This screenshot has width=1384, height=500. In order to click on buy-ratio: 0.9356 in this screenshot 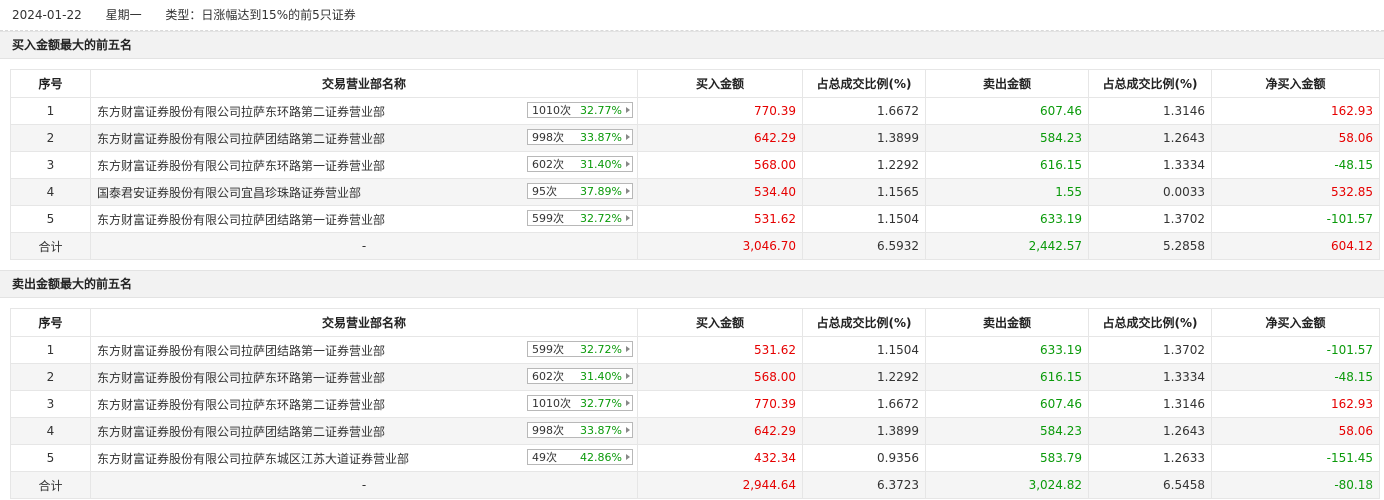, I will do `click(864, 458)`.